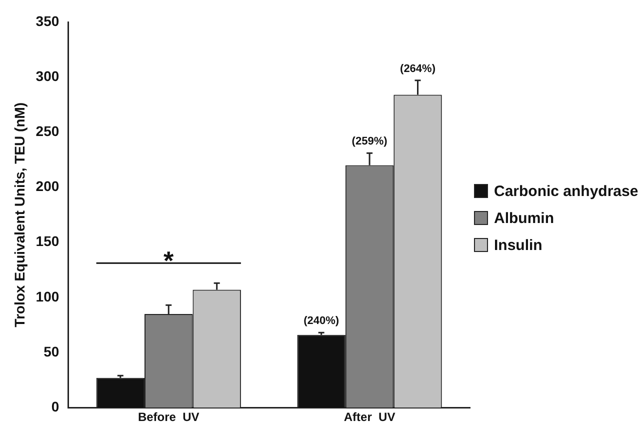 The width and height of the screenshot is (642, 436). What do you see at coordinates (48, 296) in the screenshot?
I see `y-tick-label: 100` at bounding box center [48, 296].